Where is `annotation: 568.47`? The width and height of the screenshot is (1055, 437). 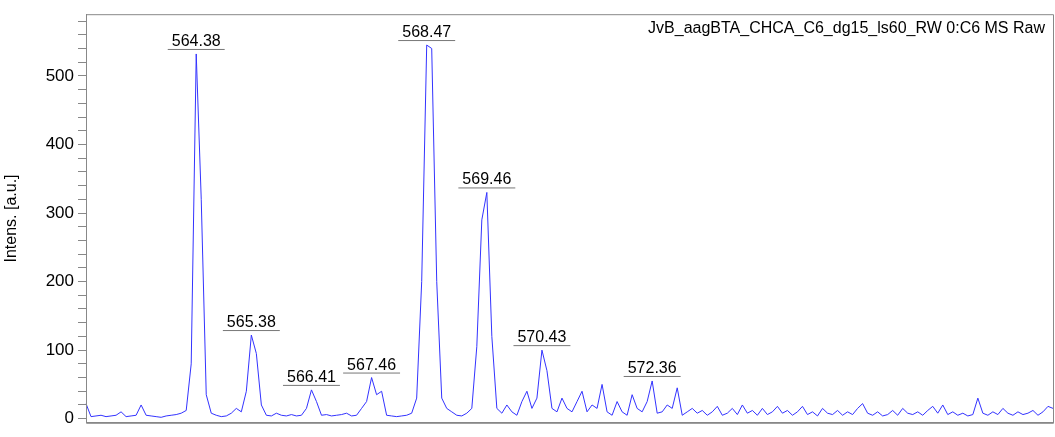
annotation: 568.47 is located at coordinates (427, 32).